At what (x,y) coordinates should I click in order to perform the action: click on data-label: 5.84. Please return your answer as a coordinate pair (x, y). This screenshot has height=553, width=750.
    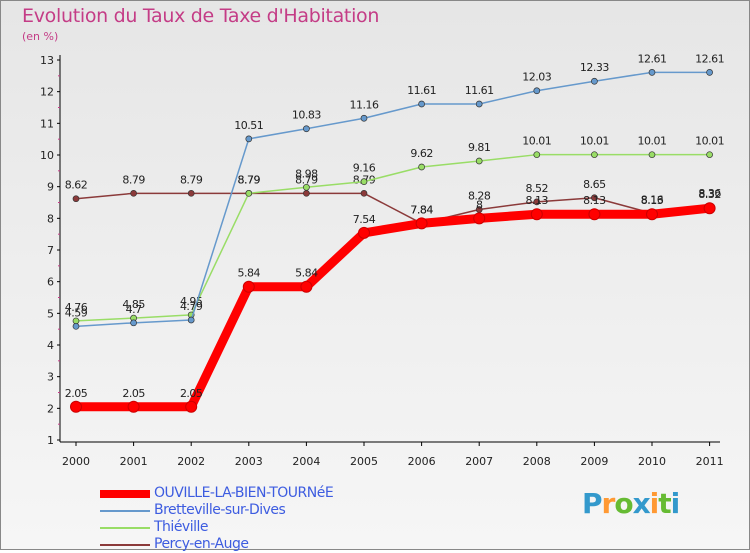
    Looking at the image, I should click on (249, 273).